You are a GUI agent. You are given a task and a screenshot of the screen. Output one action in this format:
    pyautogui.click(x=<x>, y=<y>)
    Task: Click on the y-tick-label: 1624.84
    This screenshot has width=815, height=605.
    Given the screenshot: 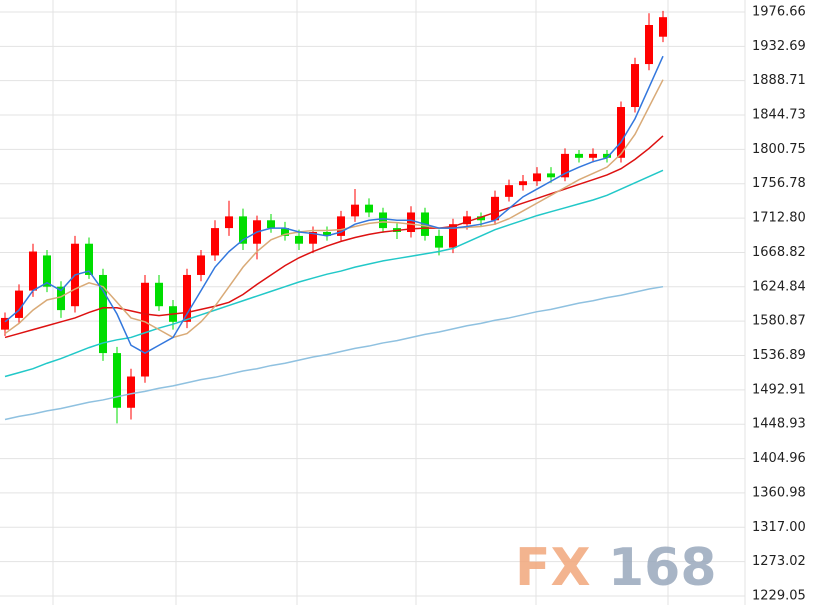 What is the action you would take?
    pyautogui.click(x=779, y=286)
    